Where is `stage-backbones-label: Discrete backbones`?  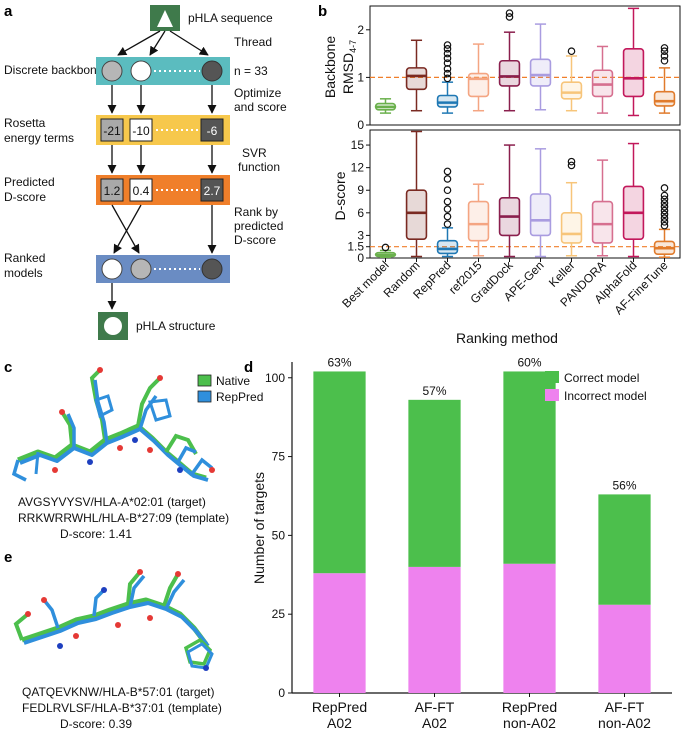 stage-backbones-label: Discrete backbones is located at coordinates (56, 70).